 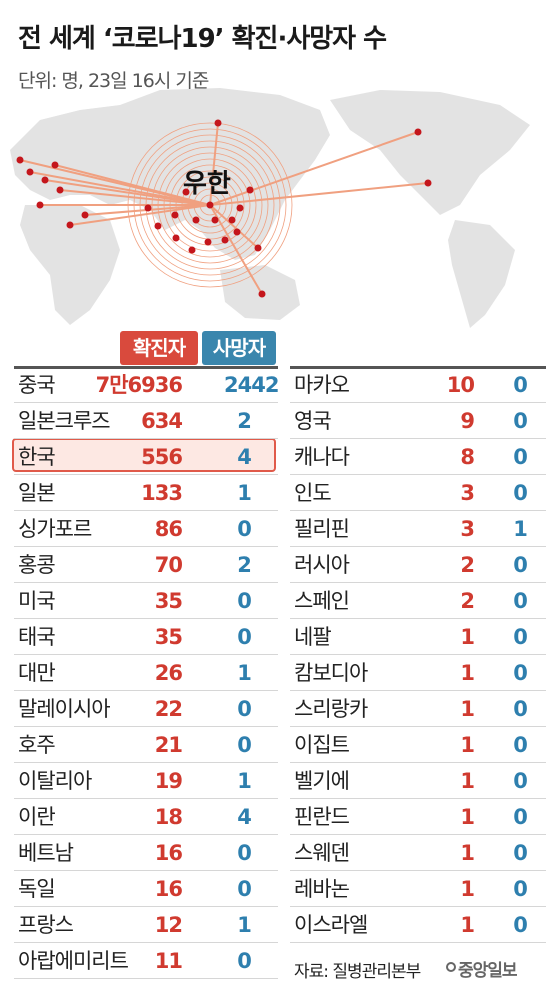 I want to click on confirmed-value: 22, so click(x=168, y=709).